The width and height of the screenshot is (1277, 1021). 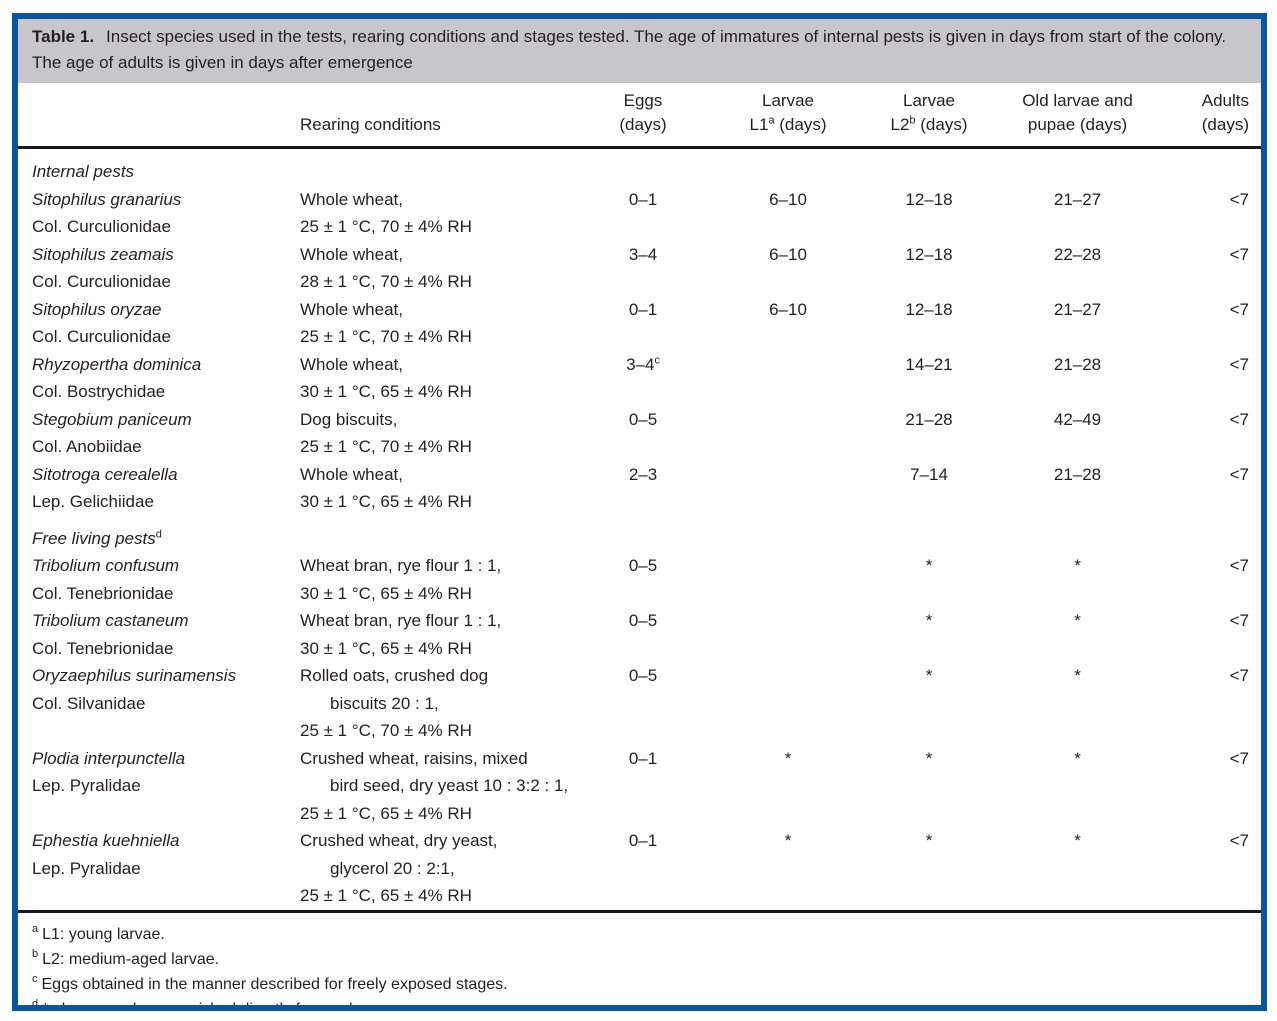 I want to click on species-row-line: Lep. Gelichiidae 30 ± 1 °C, 65 ± 4% RH, so click(x=639, y=502).